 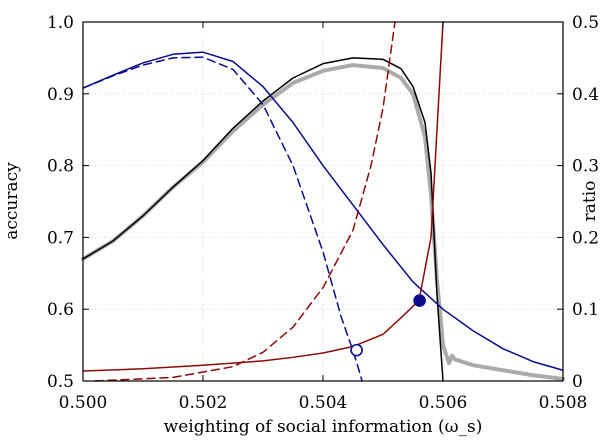 I want to click on x-tick-label: 0.502, so click(x=203, y=403).